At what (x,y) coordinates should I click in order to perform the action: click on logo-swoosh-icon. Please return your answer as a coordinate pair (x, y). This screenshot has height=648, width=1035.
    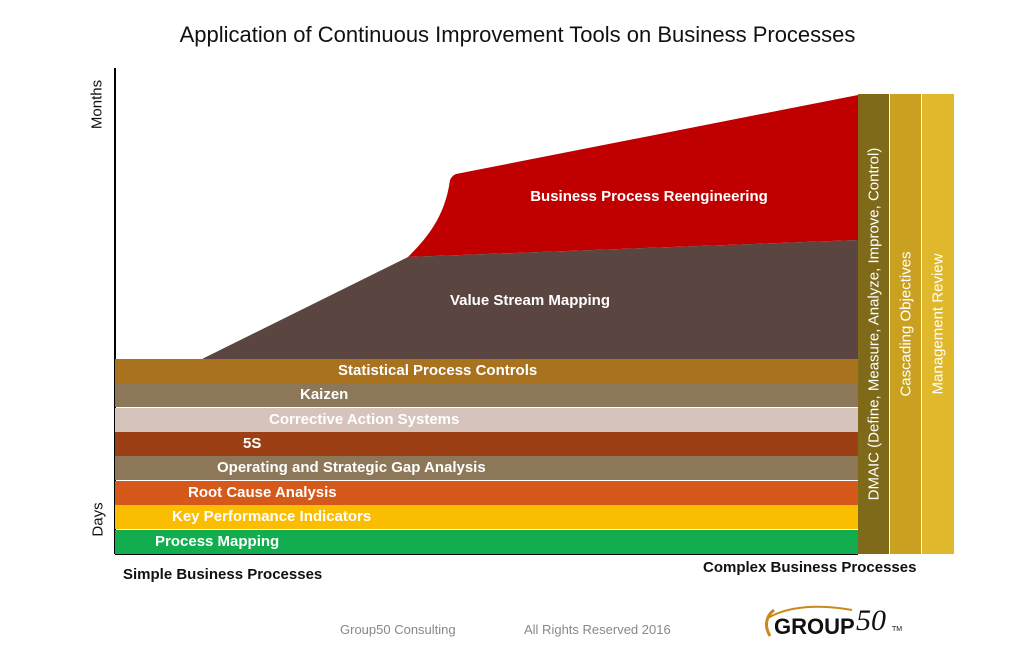
    Looking at the image, I should click on (809, 621).